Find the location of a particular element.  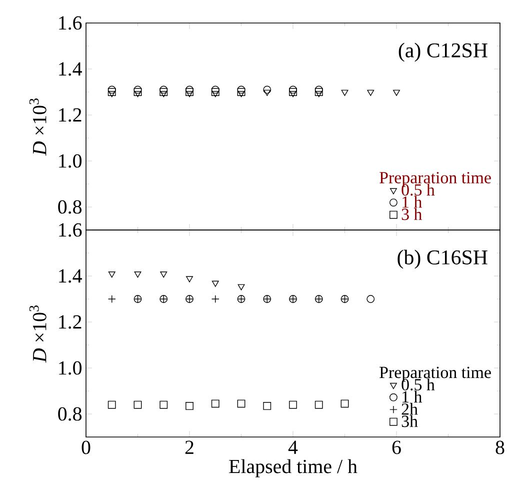

text: (b) C16SH is located at coordinates (443, 259).